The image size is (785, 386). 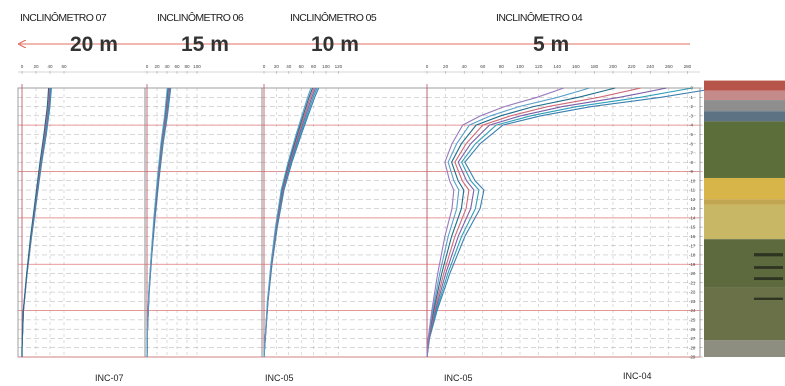 What do you see at coordinates (632, 66) in the screenshot?
I see `x-tick-label: 220` at bounding box center [632, 66].